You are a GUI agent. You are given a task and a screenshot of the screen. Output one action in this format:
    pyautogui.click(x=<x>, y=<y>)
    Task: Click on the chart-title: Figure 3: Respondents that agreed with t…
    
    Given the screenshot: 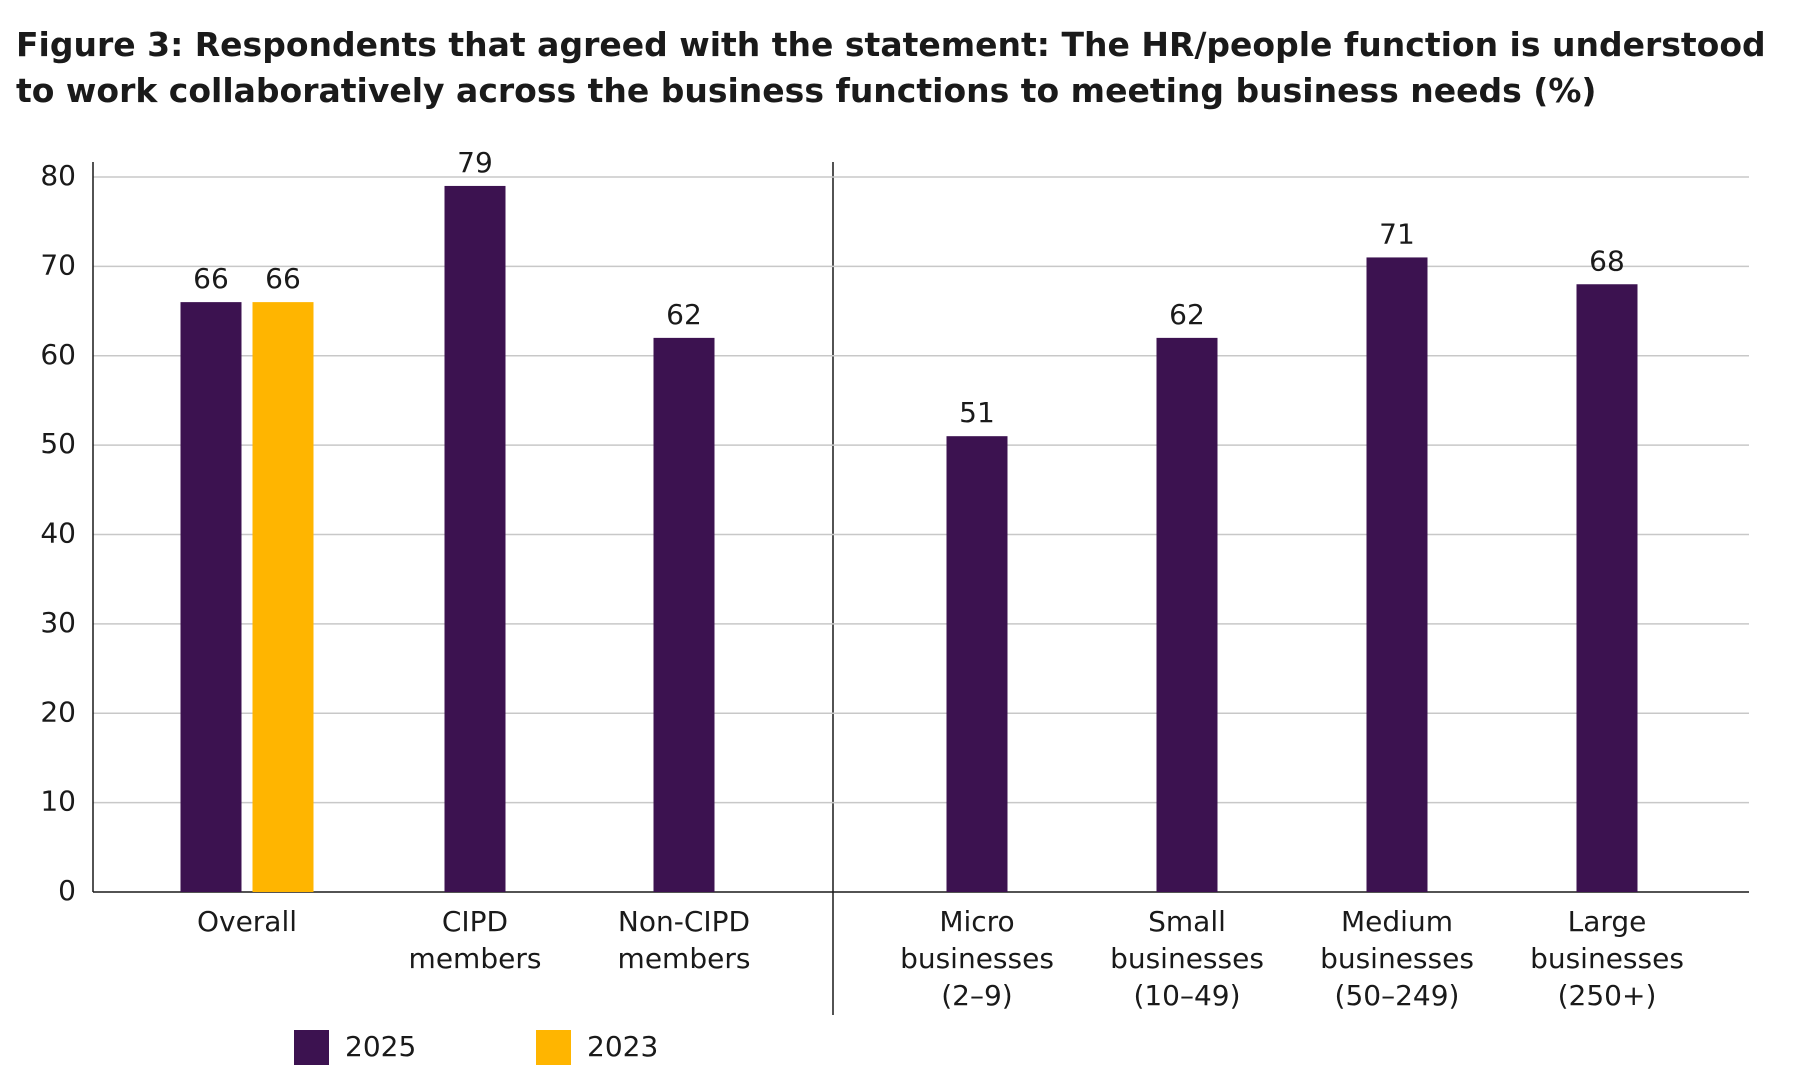 What is the action you would take?
    pyautogui.click(x=891, y=67)
    